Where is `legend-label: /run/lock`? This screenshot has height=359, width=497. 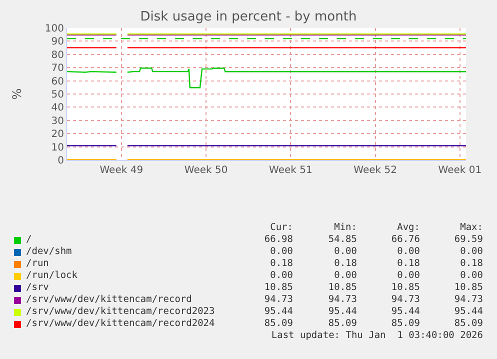
legend-label: /run/lock is located at coordinates (52, 276).